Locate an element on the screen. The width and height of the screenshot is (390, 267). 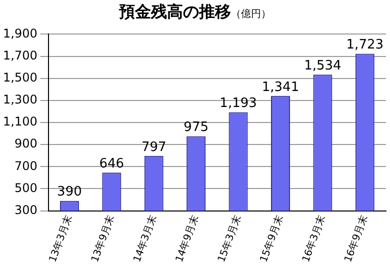
x-tick-label: 16年3月末 is located at coordinates (314, 239).